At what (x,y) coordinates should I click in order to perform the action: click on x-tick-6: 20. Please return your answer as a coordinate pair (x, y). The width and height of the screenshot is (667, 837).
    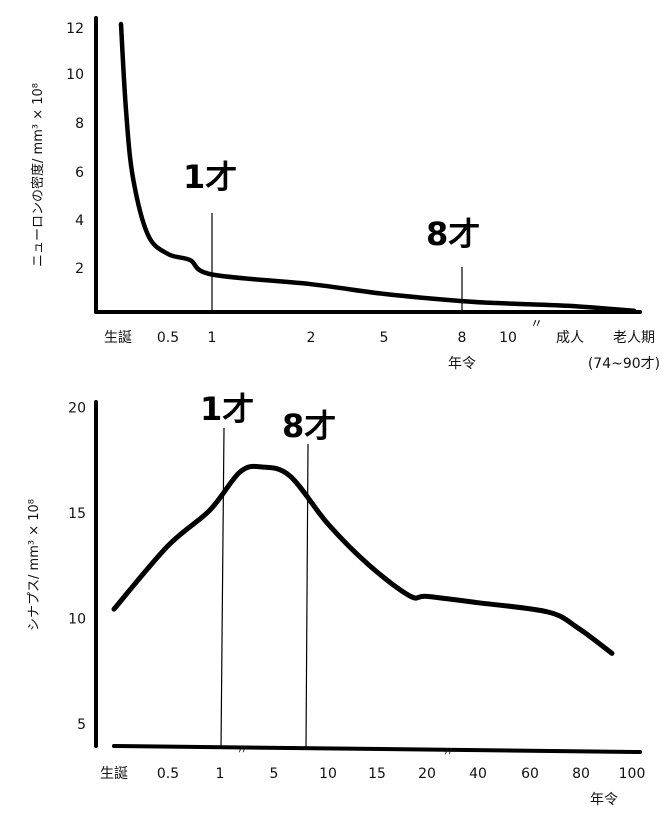
    Looking at the image, I should click on (427, 774).